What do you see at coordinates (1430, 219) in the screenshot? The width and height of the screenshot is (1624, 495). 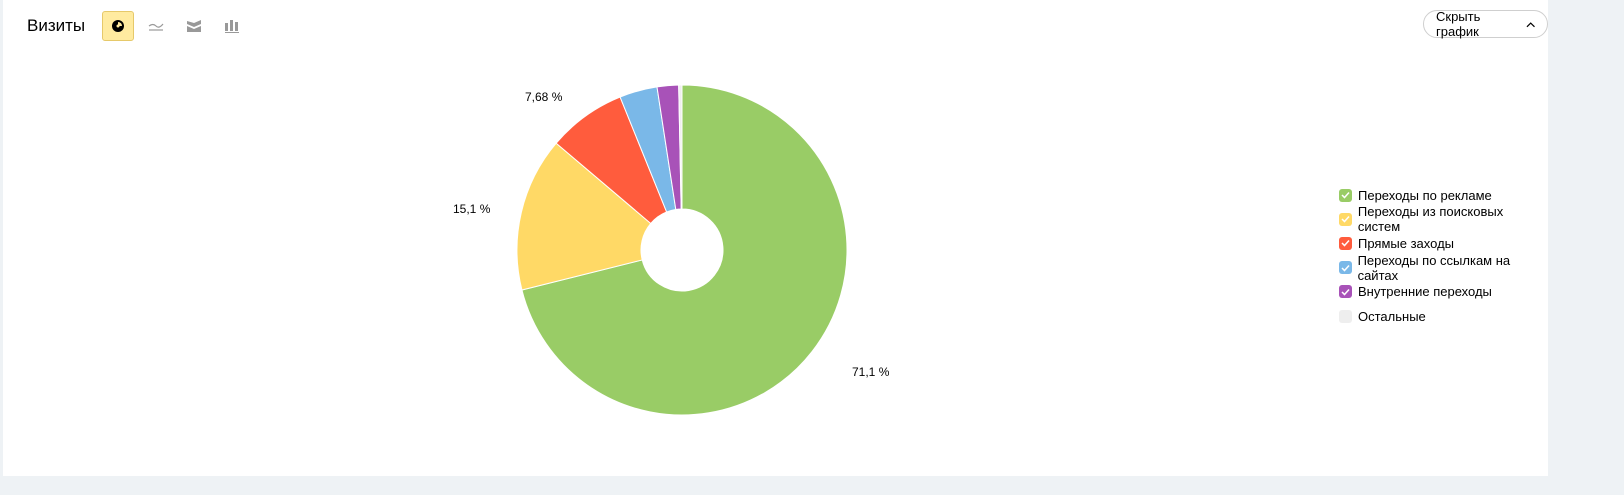 I see `legend-label: Переходы из поисковых систем` at bounding box center [1430, 219].